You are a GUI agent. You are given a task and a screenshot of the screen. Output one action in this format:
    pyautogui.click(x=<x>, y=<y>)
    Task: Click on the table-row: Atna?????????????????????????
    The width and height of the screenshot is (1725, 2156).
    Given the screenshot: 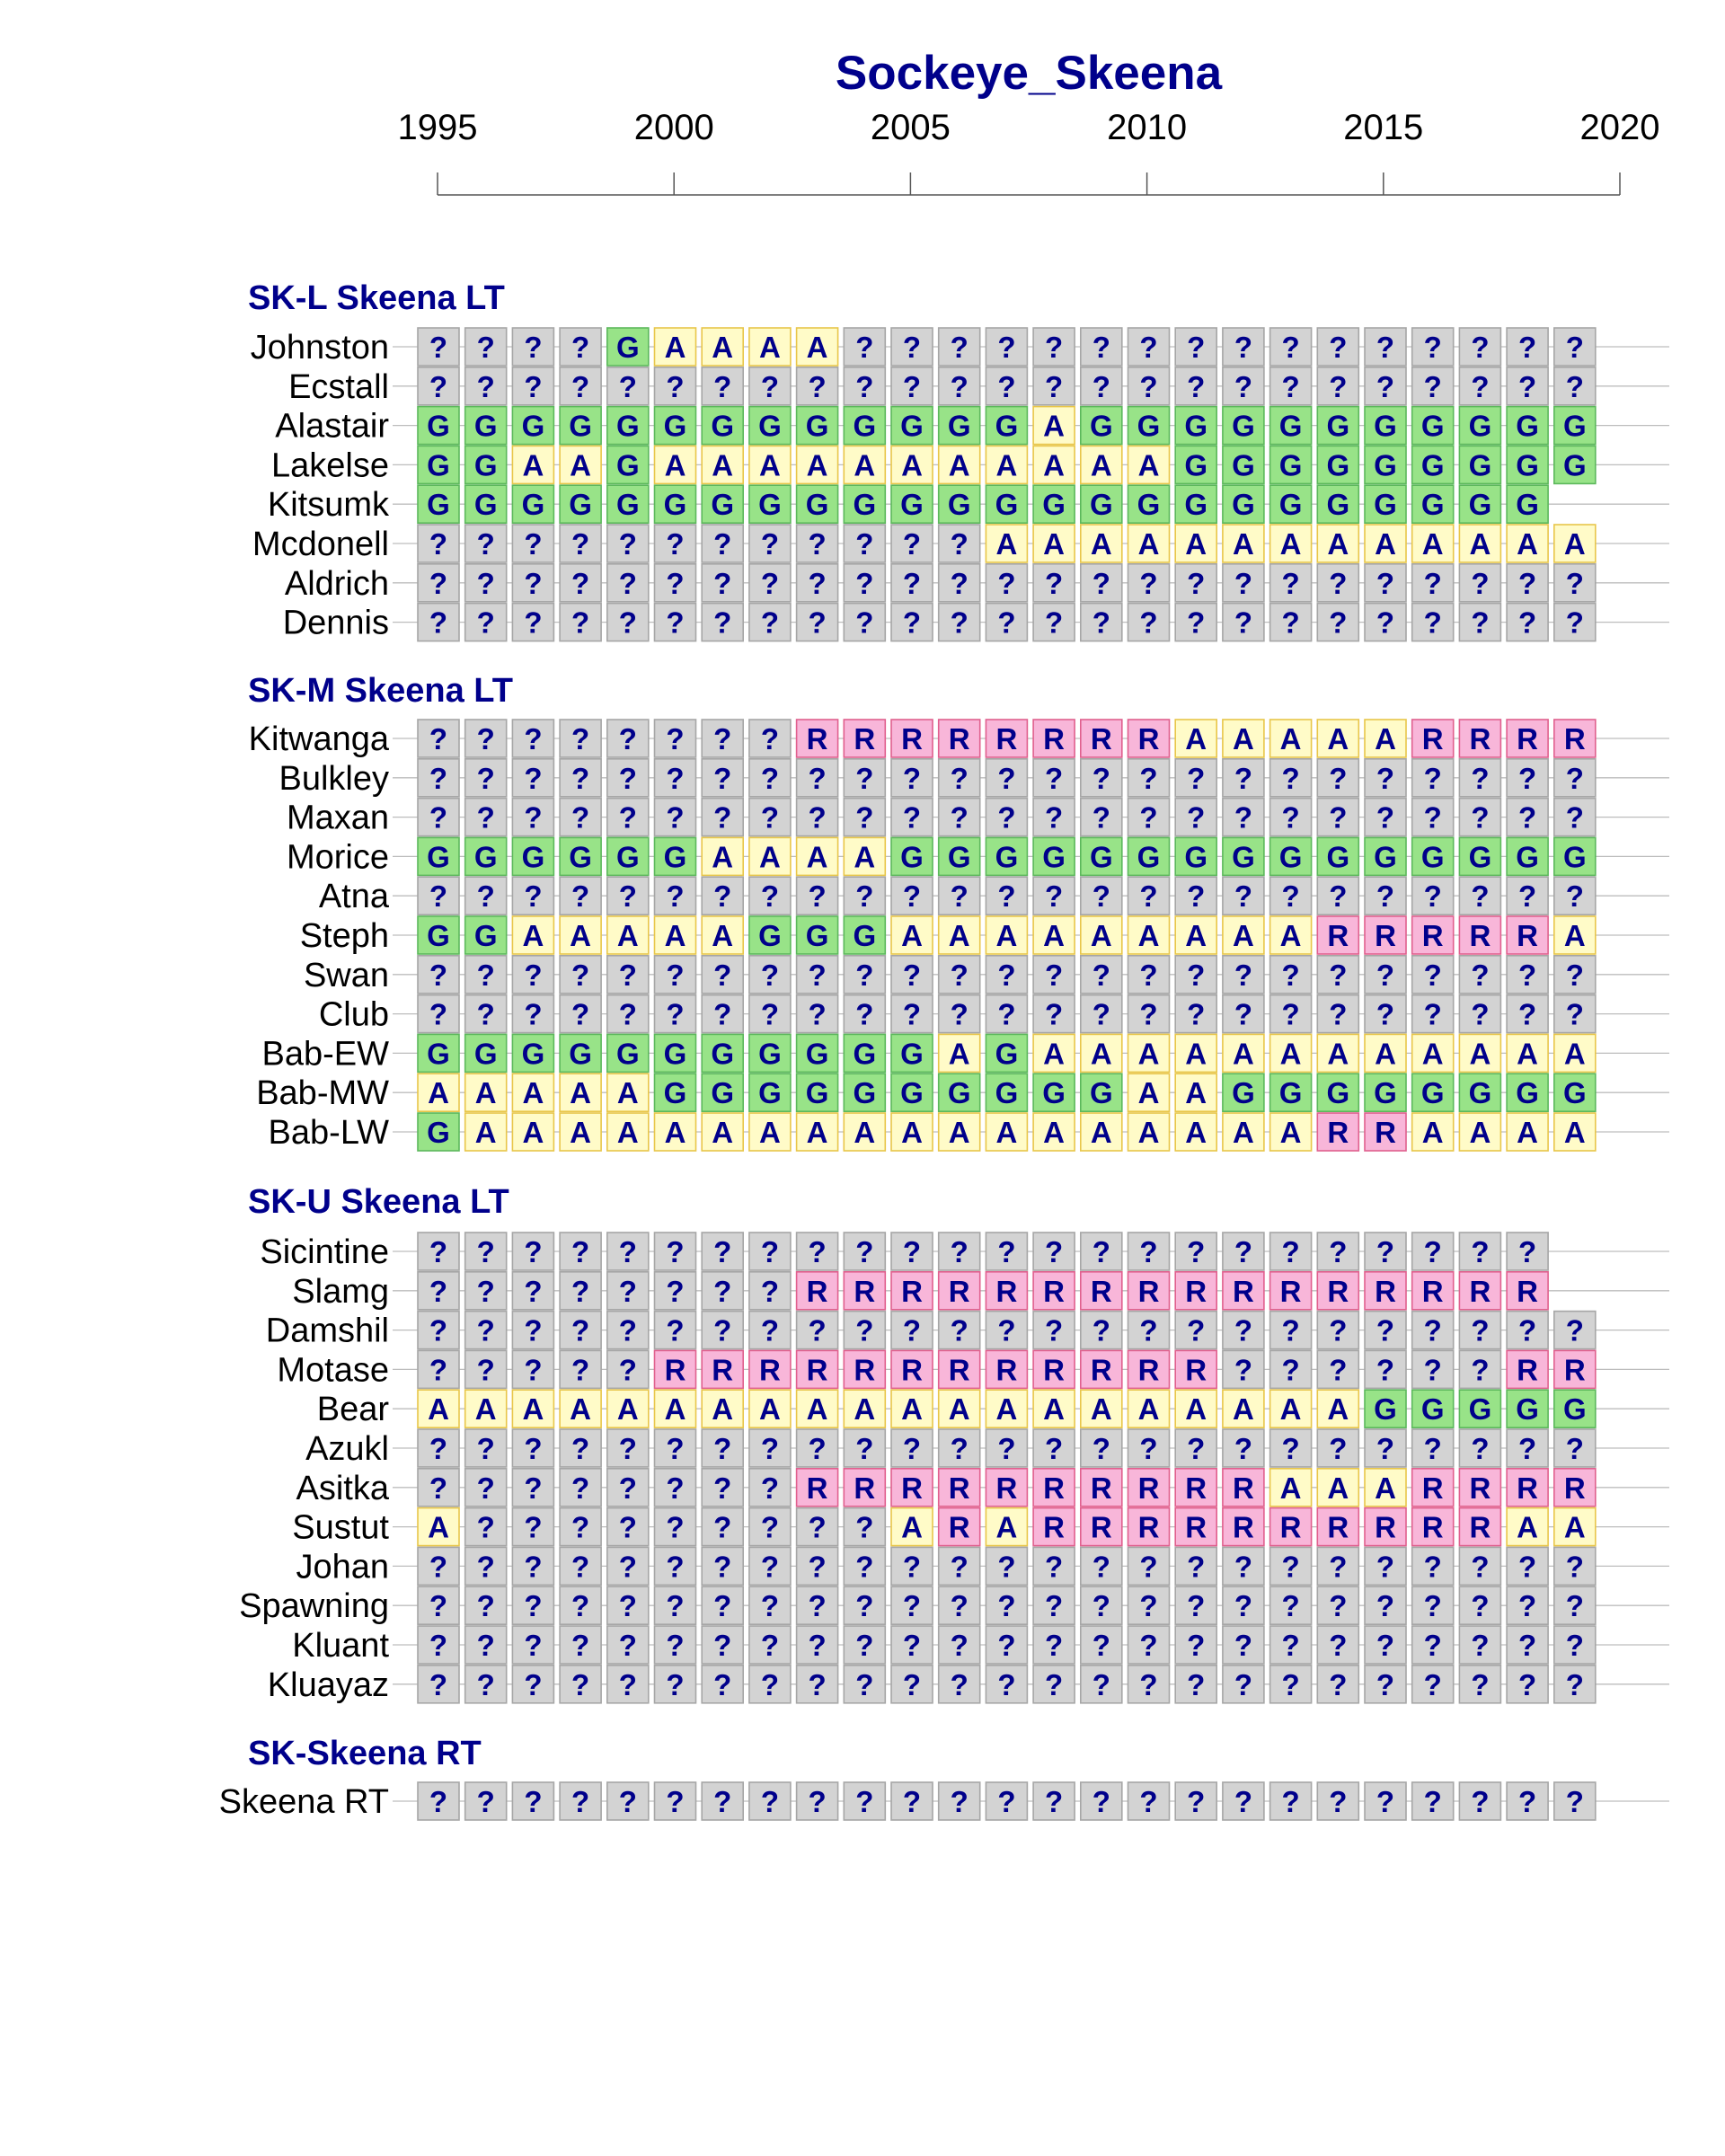 What is the action you would take?
    pyautogui.click(x=994, y=896)
    